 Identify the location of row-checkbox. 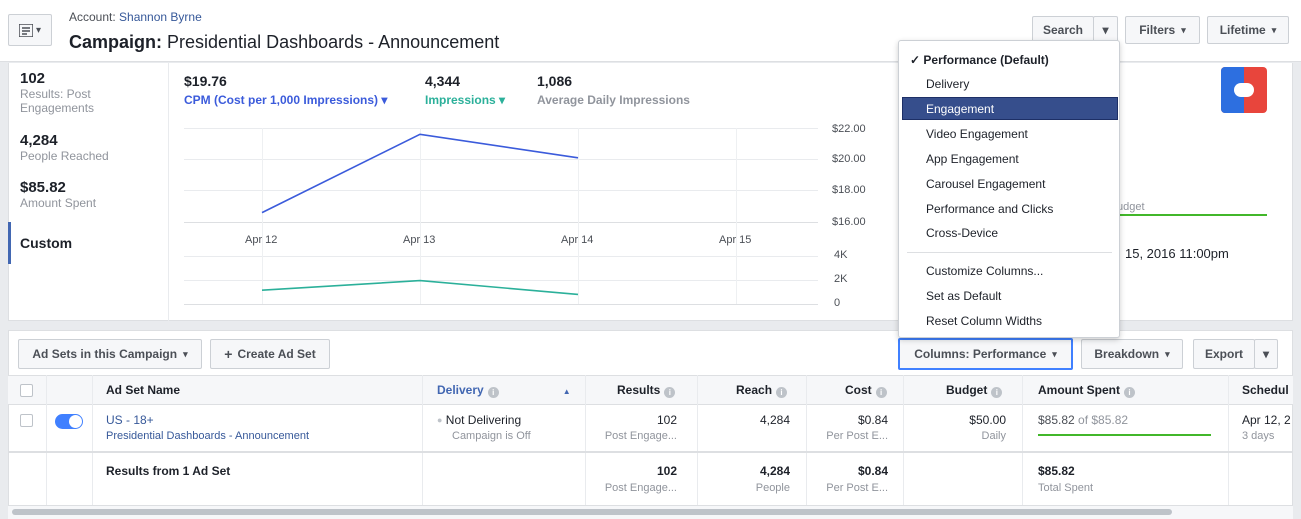
(26, 420).